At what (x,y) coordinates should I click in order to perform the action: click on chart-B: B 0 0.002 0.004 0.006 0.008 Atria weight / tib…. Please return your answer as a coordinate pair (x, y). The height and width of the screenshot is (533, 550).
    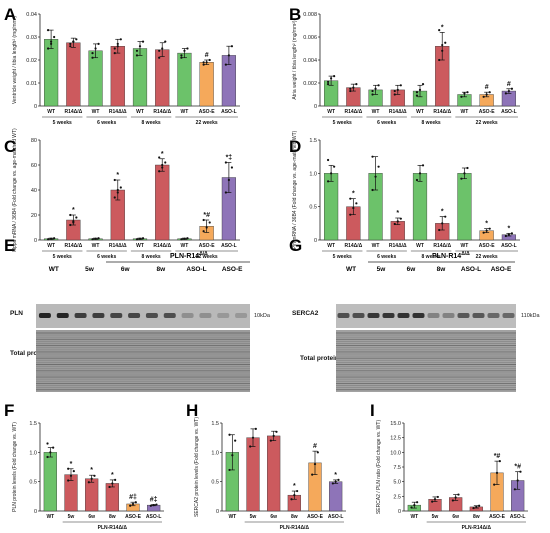
    Looking at the image, I should click on (404, 65).